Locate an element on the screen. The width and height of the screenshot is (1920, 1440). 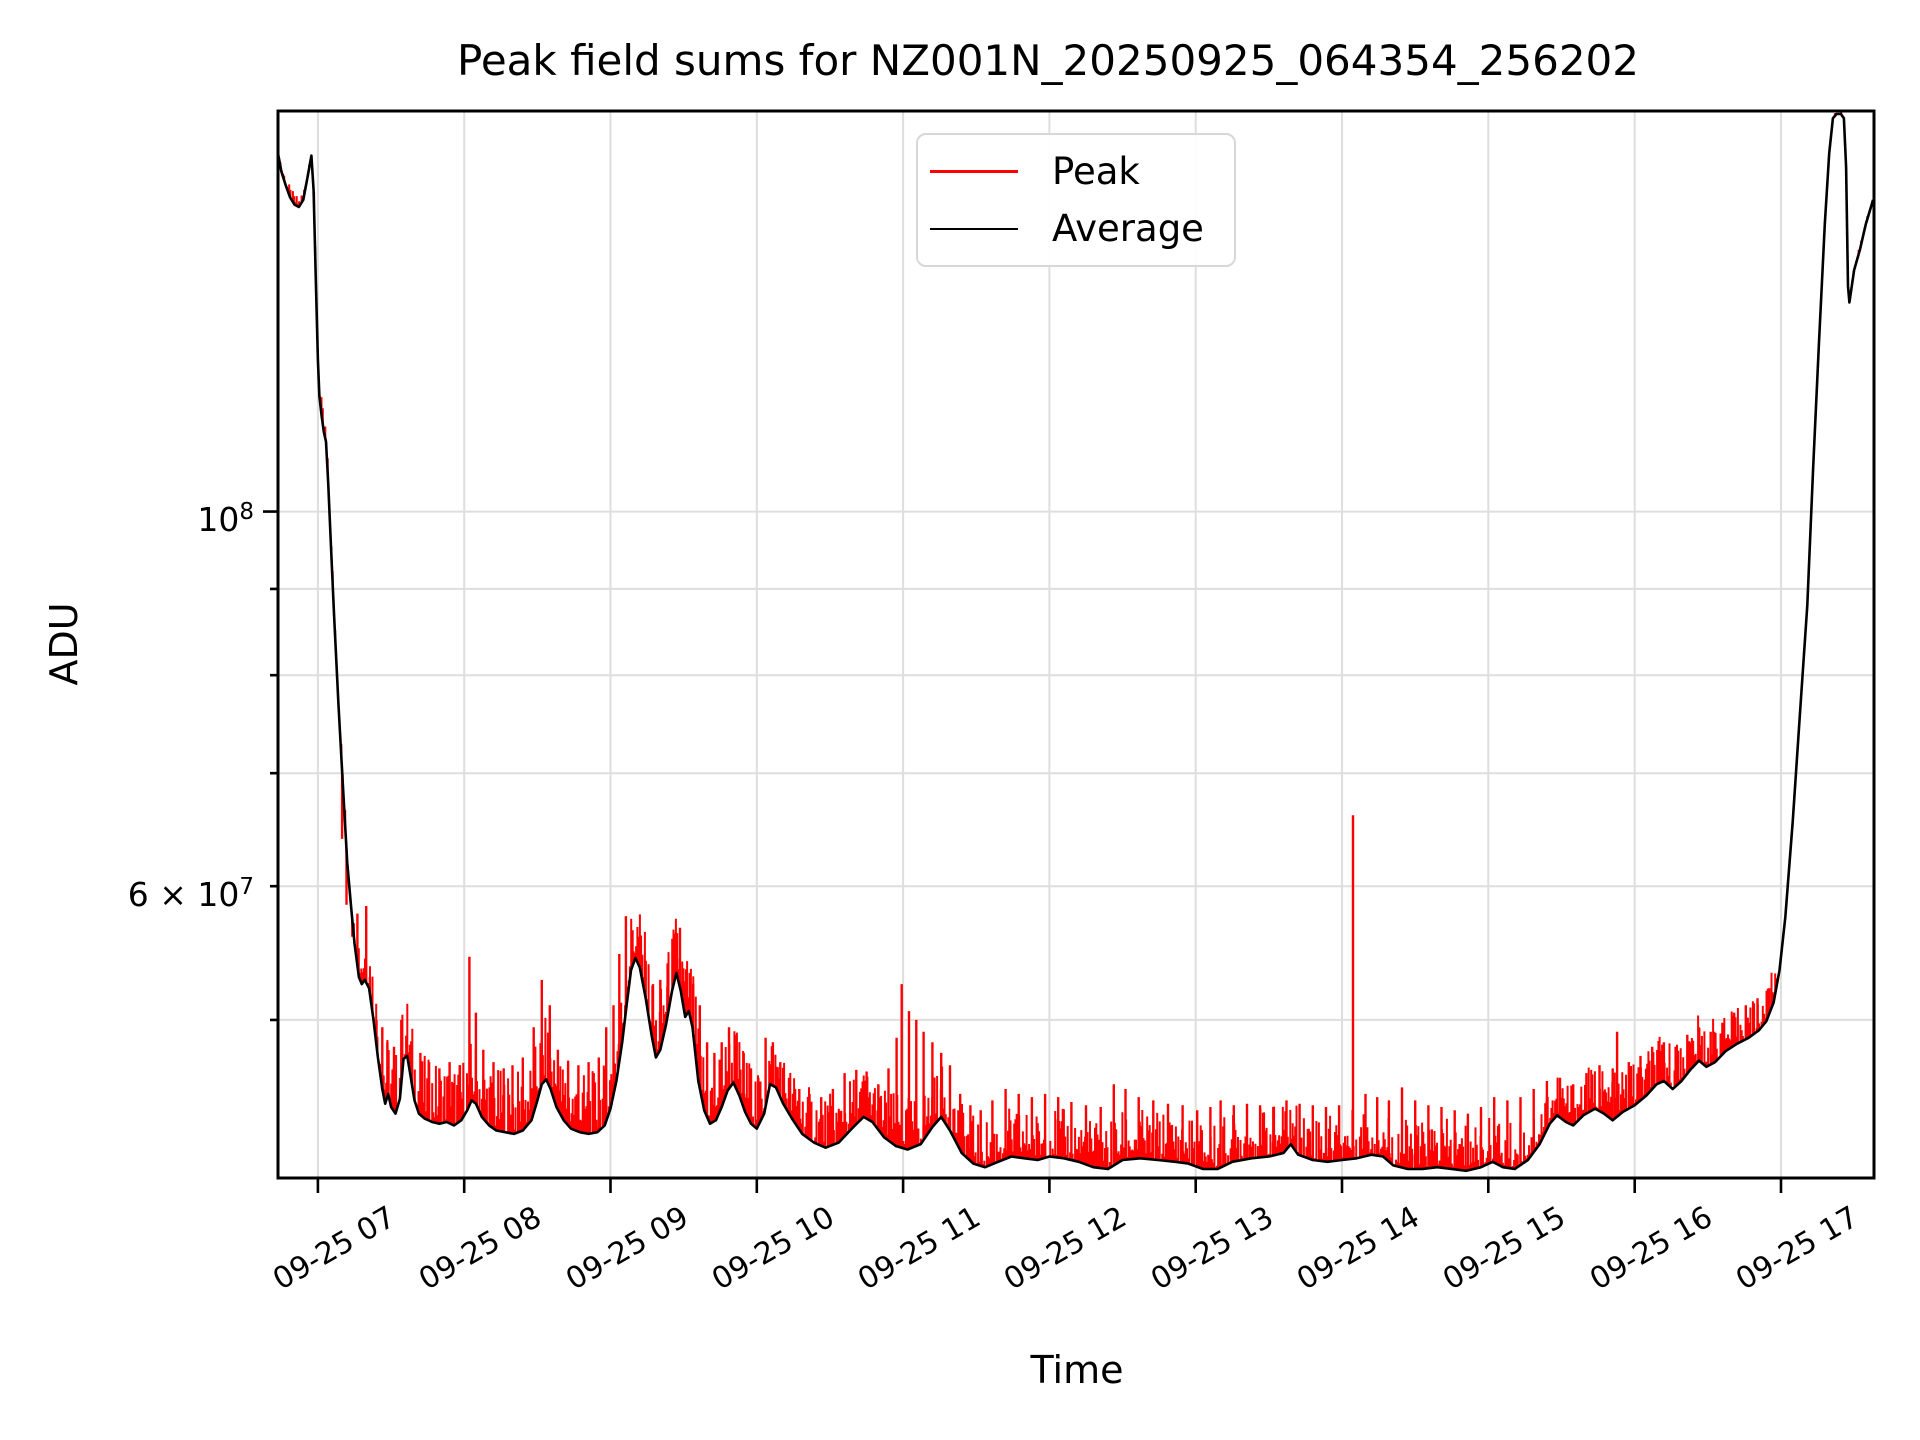
average-line-sample is located at coordinates (974, 229).